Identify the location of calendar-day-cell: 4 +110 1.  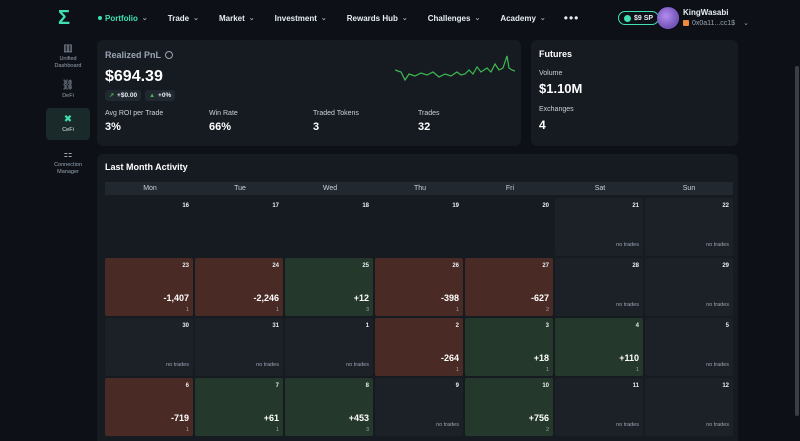
(599, 347).